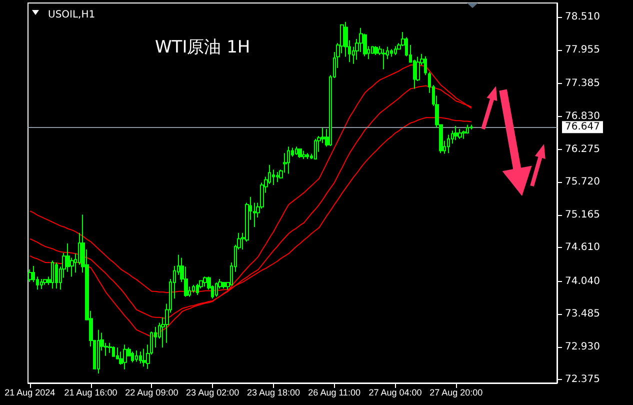 The image size is (633, 405). I want to click on x-tick-label: 21 Aug 16:00, so click(91, 393).